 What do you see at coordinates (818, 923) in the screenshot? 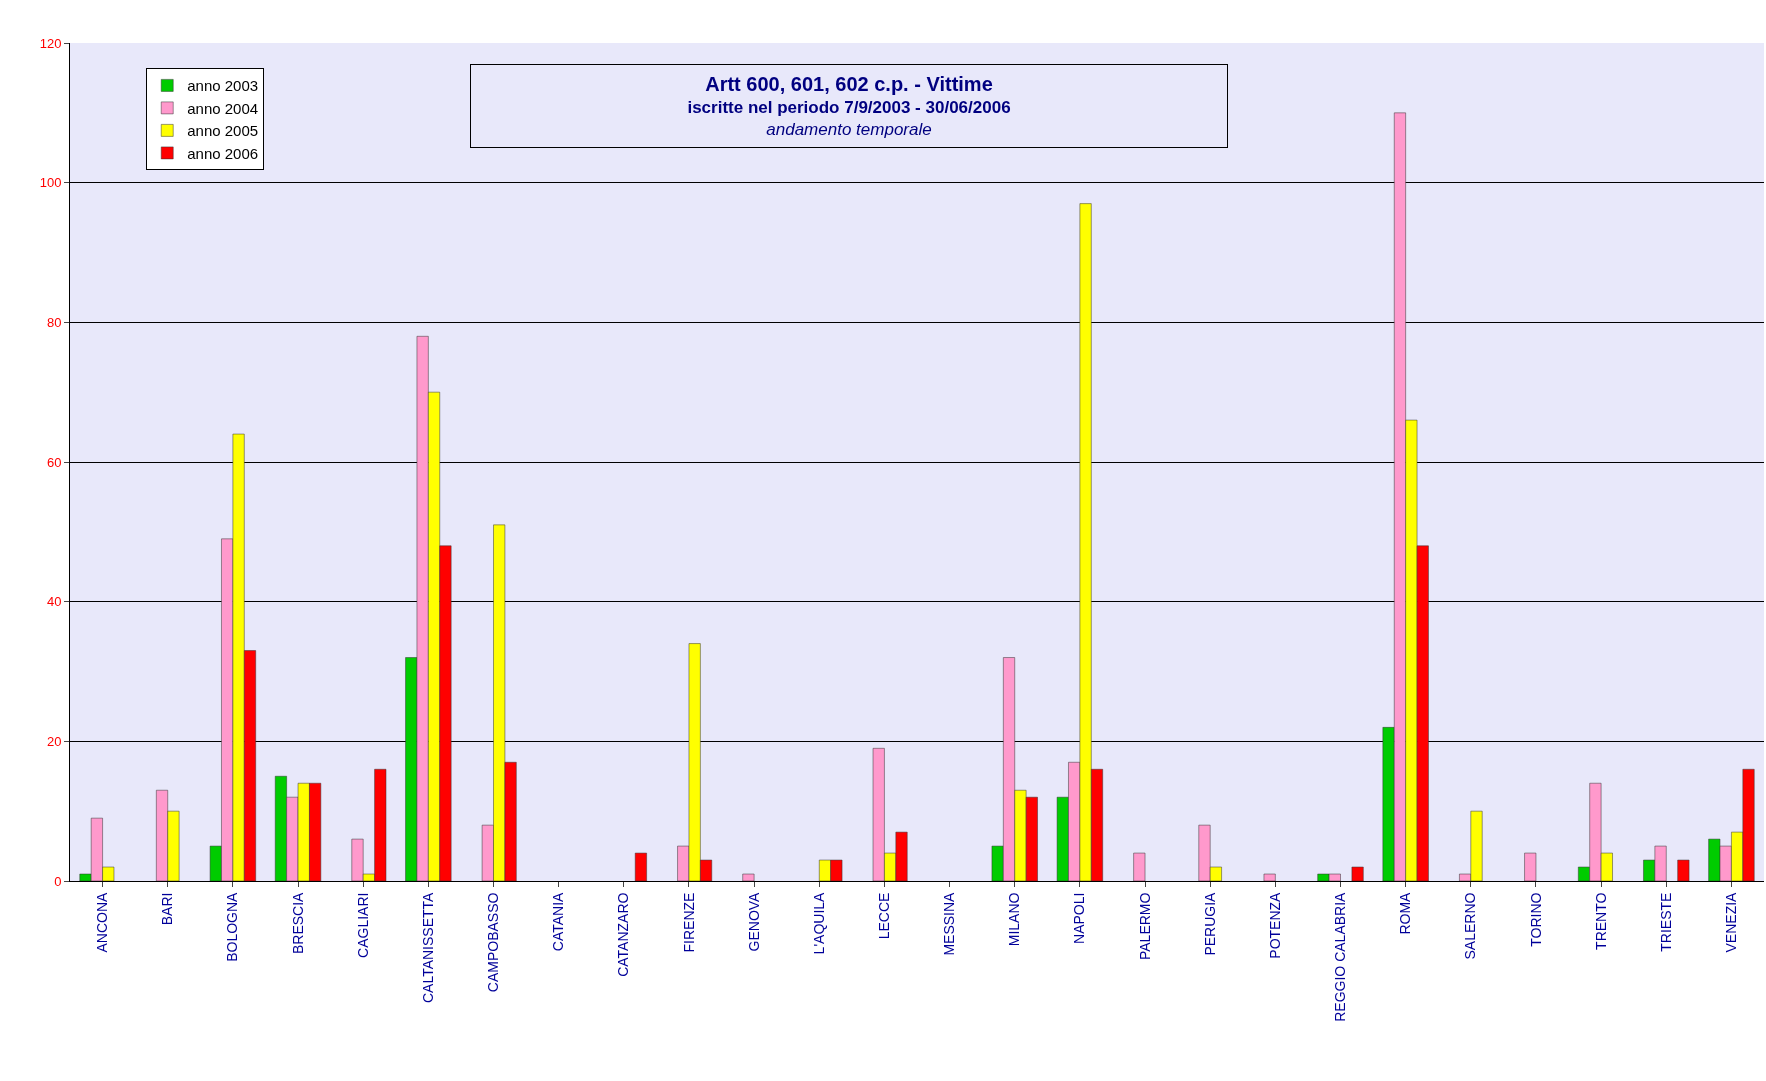
I see `x-tick-label: L'AQUILA` at bounding box center [818, 923].